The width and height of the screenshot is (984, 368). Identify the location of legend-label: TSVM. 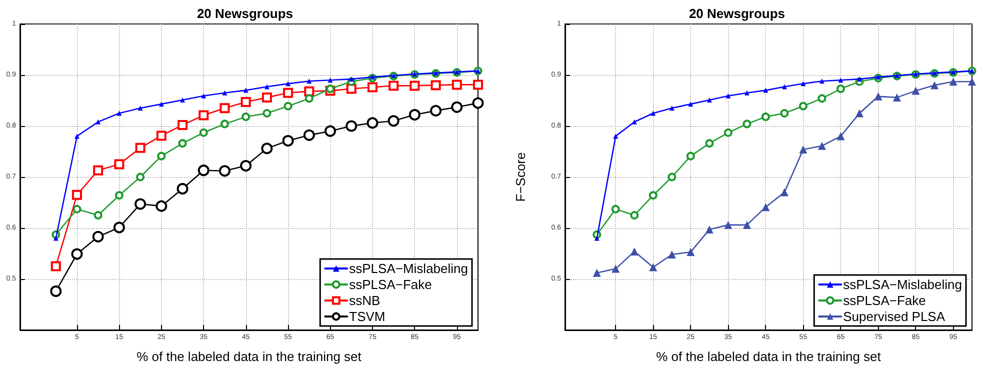
(367, 316).